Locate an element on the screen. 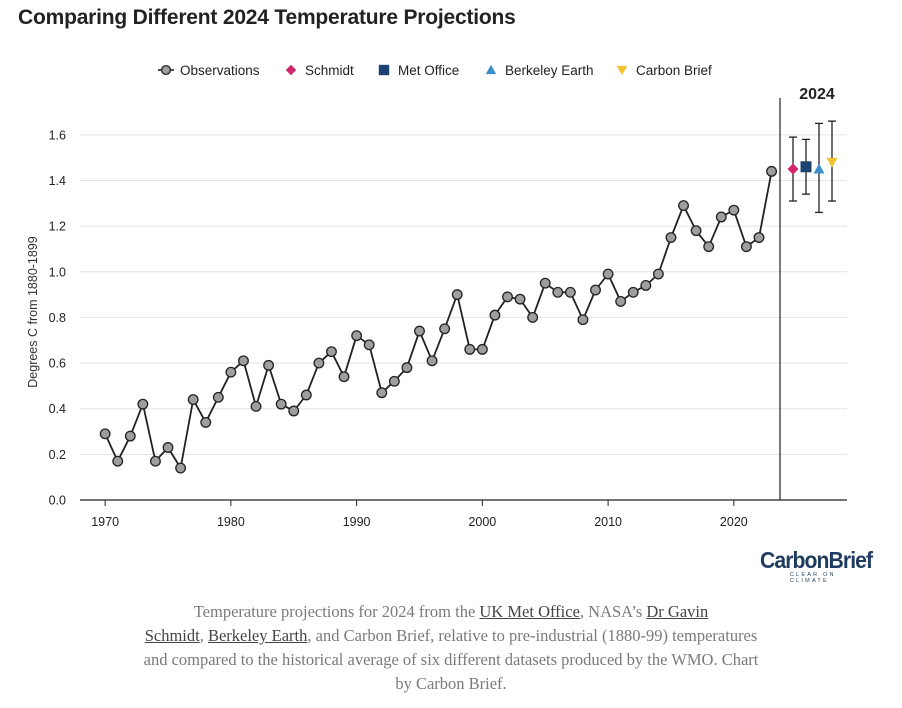 This screenshot has height=708, width=902. caption-link-met-office: UK Met Office is located at coordinates (529, 611).